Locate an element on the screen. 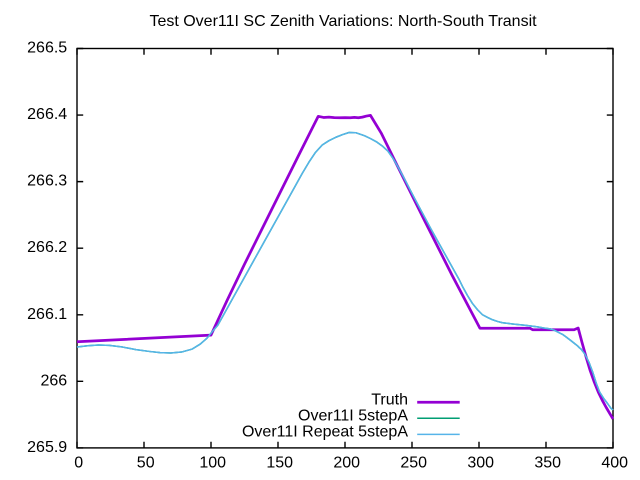  svg-text: 50 is located at coordinates (146, 462).